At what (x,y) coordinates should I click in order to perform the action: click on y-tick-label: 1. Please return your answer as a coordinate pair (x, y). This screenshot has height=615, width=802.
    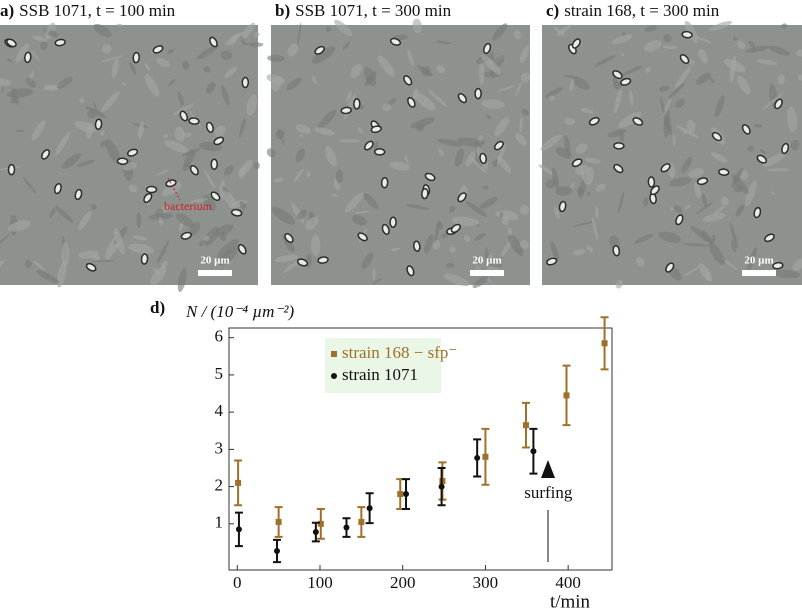
    Looking at the image, I should click on (219, 522).